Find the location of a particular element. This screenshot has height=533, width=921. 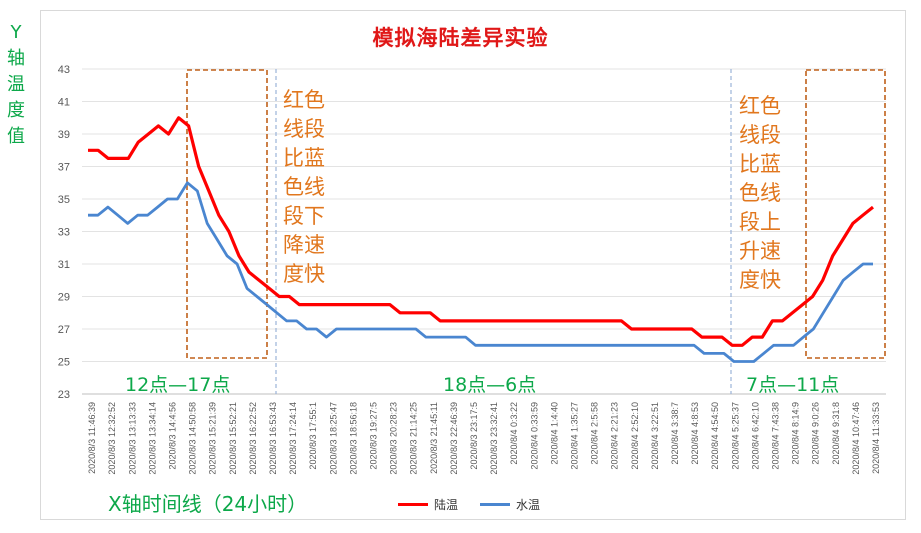

annotation-right-line: 色线 is located at coordinates (760, 193).